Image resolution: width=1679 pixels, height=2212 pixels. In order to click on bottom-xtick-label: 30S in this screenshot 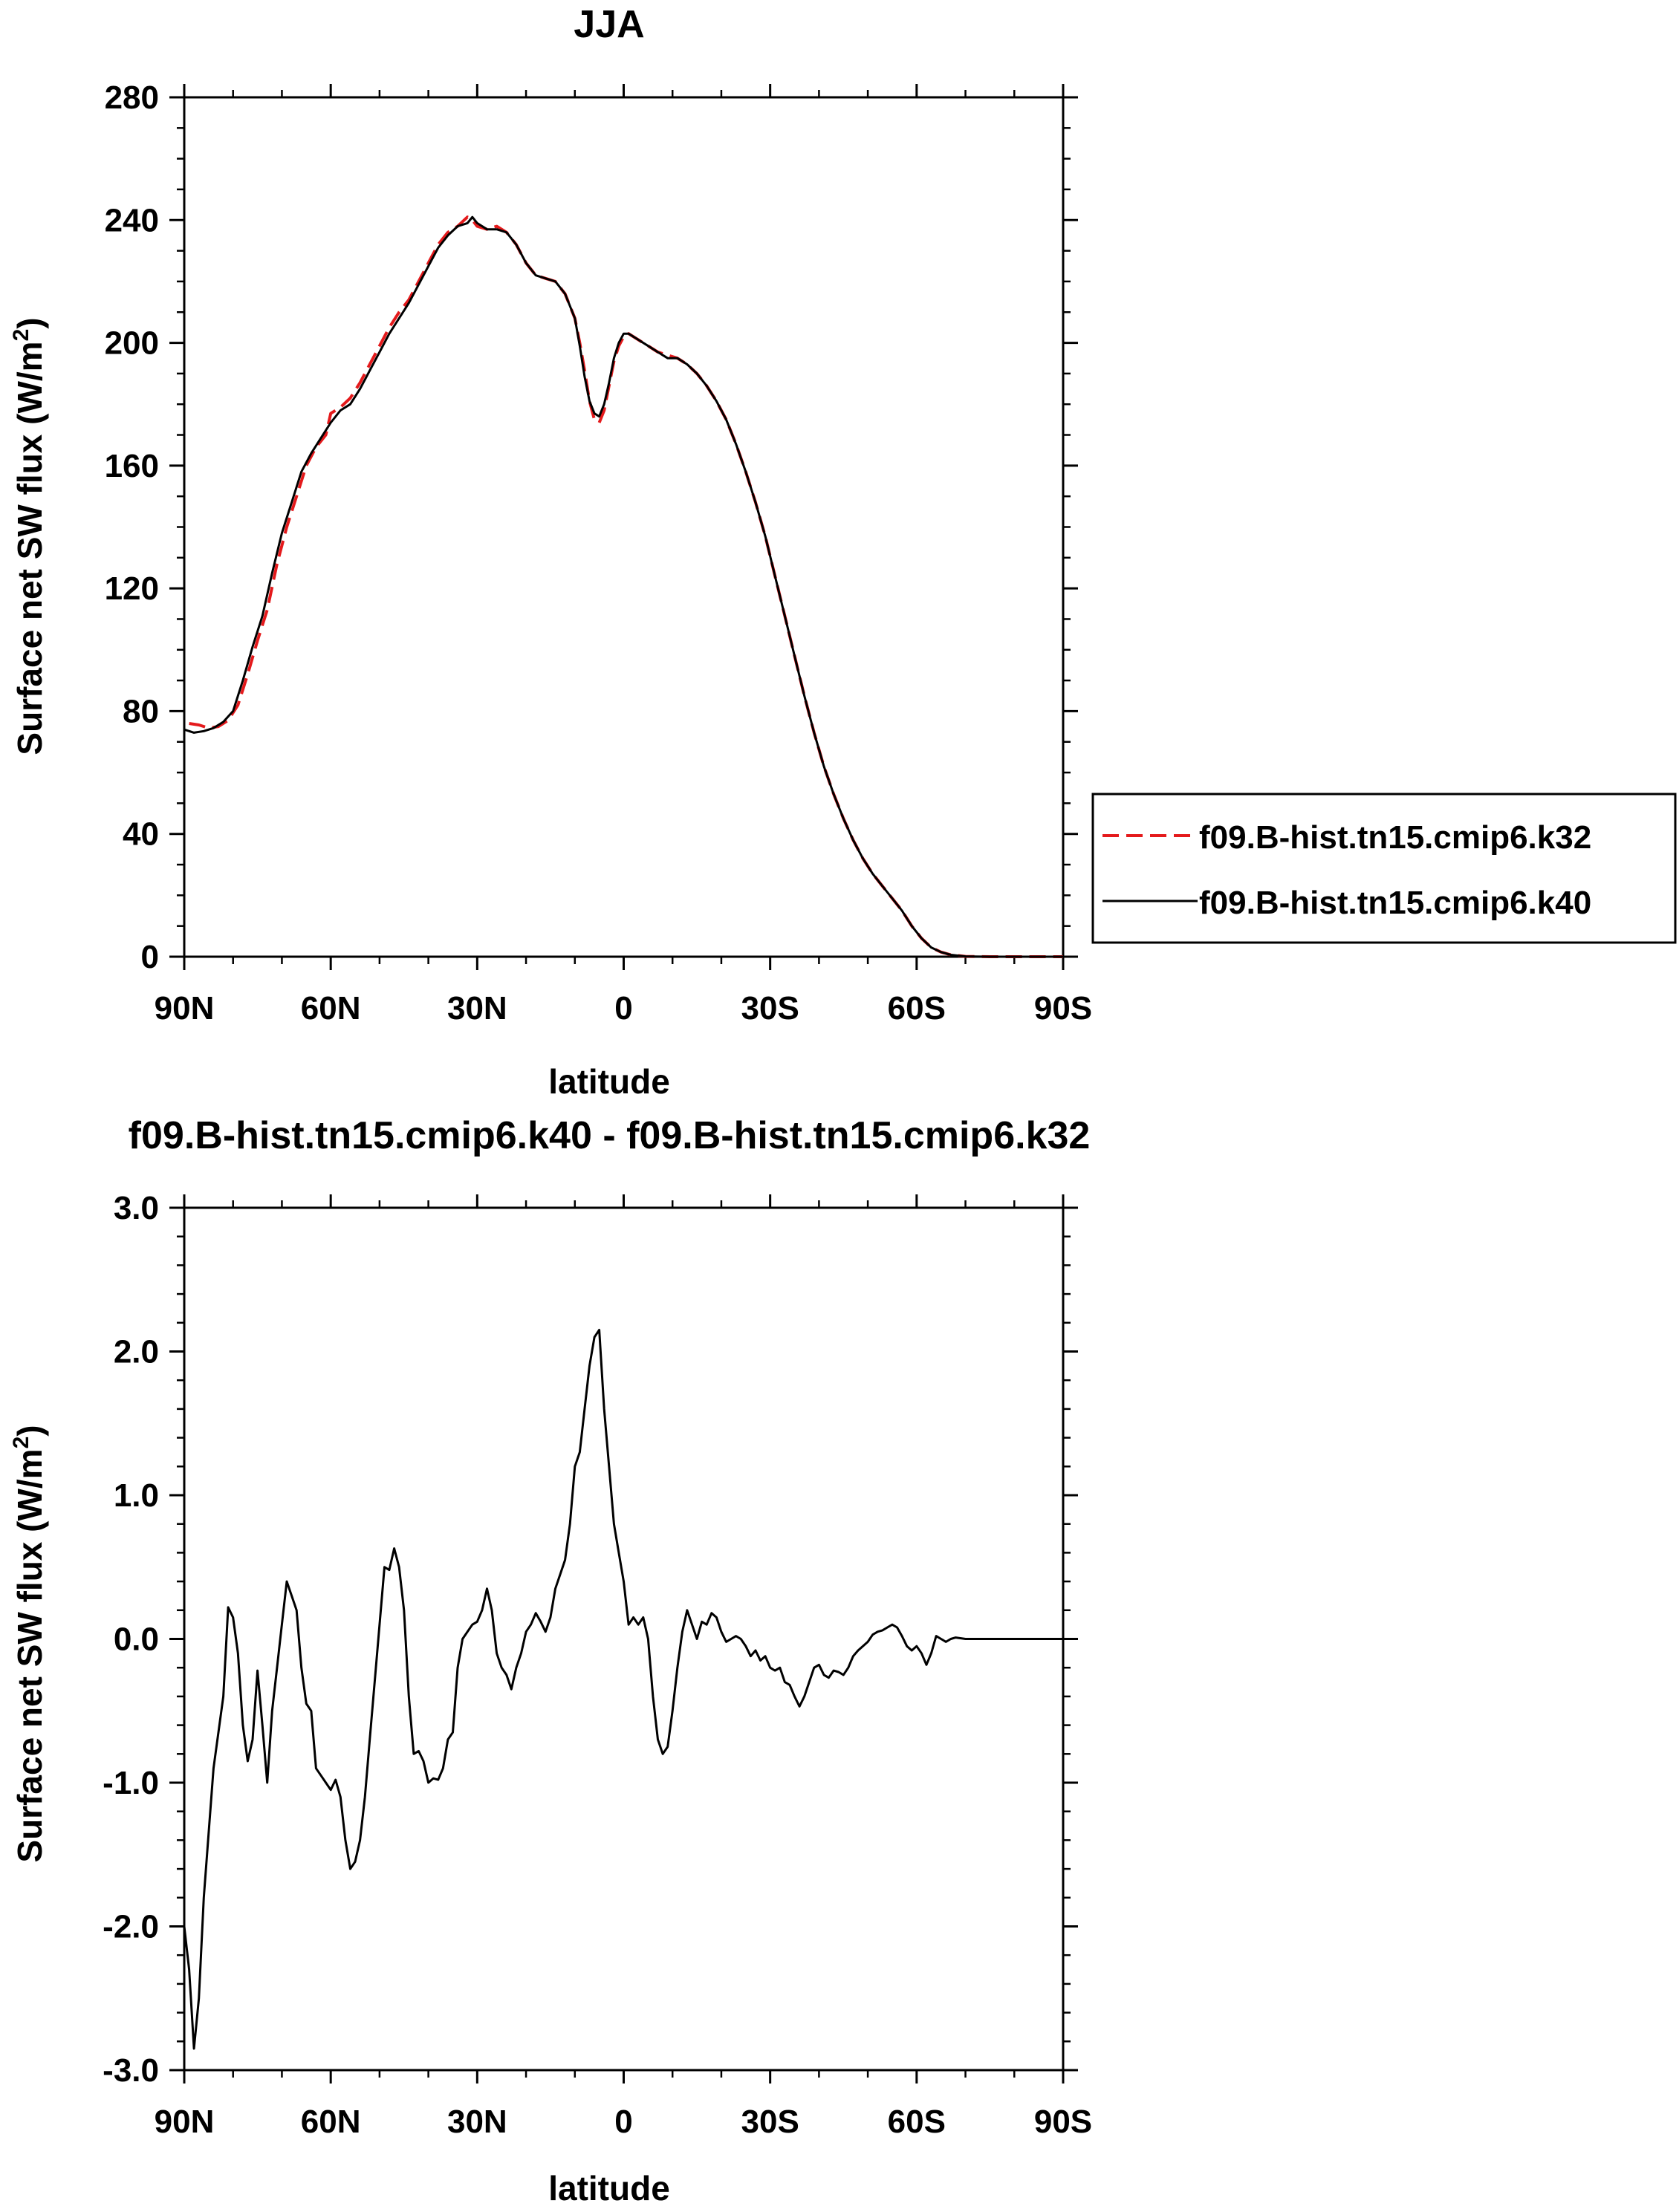, I will do `click(770, 2122)`.